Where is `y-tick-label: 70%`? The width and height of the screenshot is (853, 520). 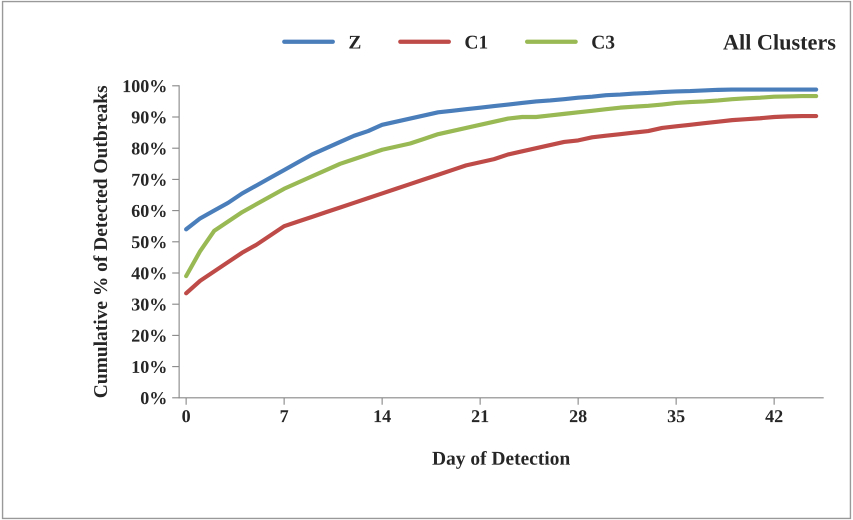 y-tick-label: 70% is located at coordinates (149, 180).